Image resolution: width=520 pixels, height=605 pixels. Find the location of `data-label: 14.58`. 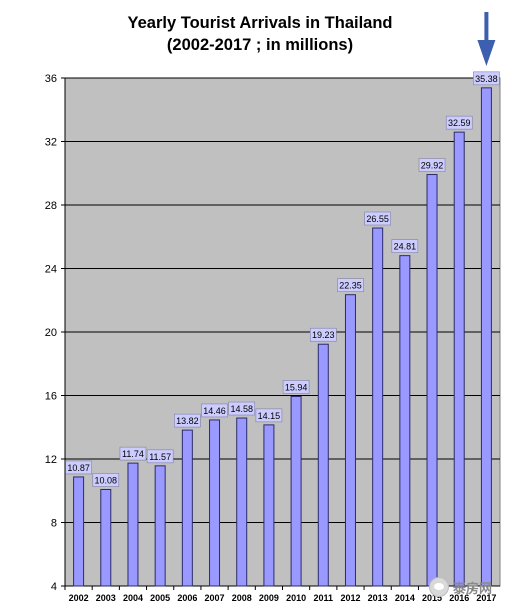

data-label: 14.58 is located at coordinates (241, 409).